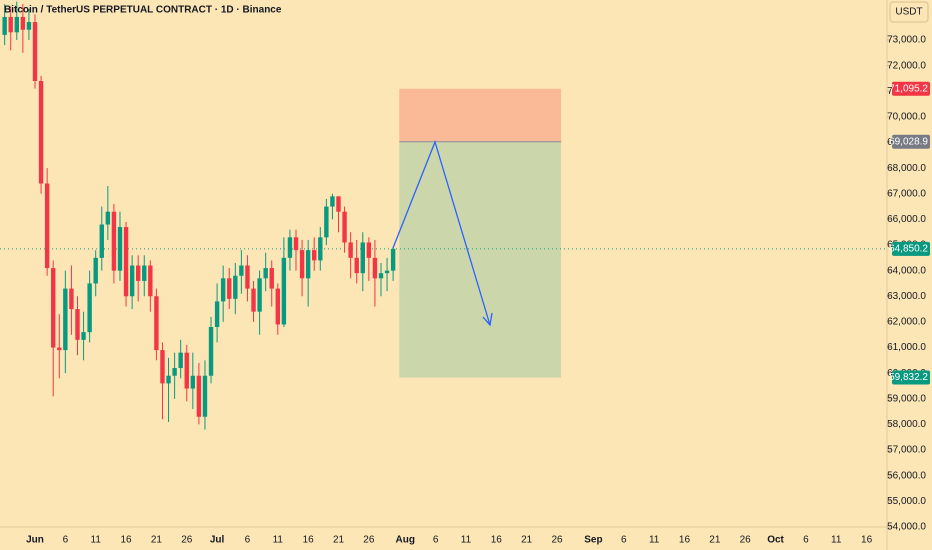 The width and height of the screenshot is (932, 550). Describe the element at coordinates (906, 527) in the screenshot. I see `y-tick-label: 54,000.0` at that location.